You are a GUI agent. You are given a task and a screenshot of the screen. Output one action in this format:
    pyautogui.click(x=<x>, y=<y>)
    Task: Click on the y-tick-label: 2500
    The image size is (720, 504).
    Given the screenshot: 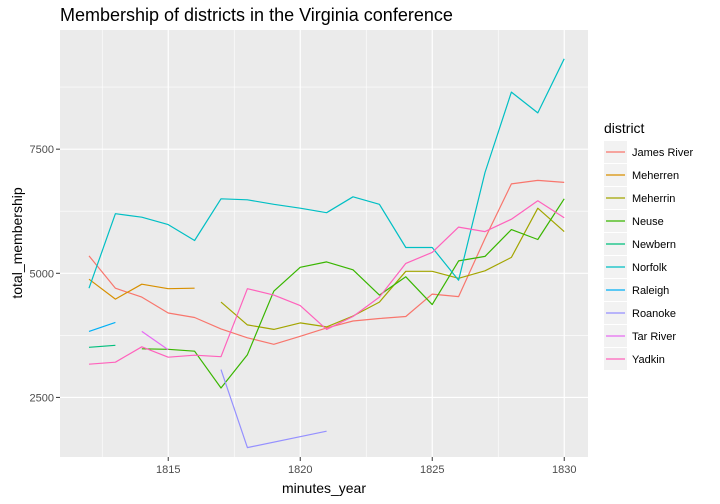 What is the action you would take?
    pyautogui.click(x=42, y=398)
    